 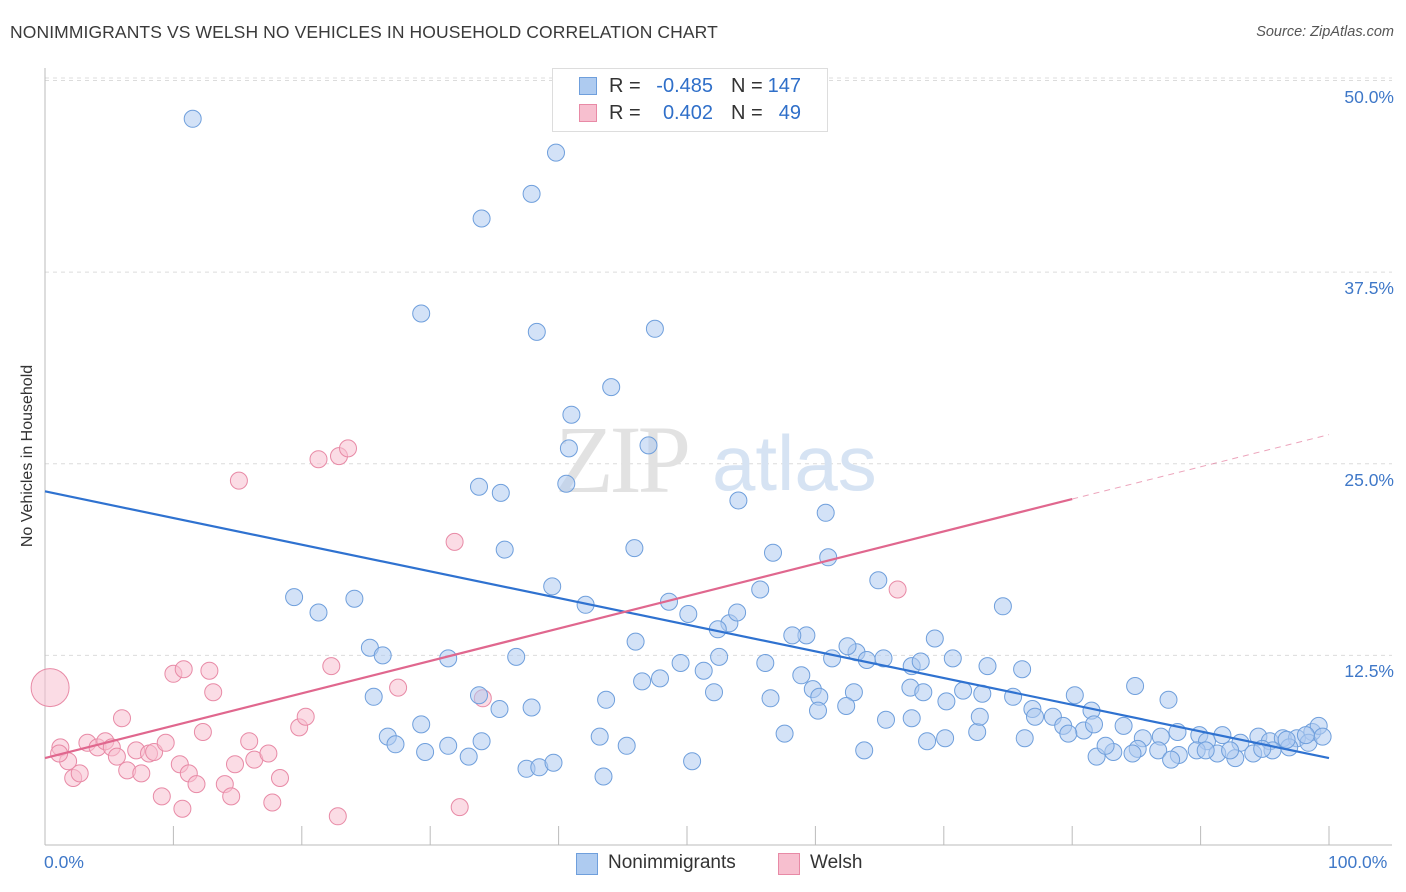 What do you see at coordinates (1358, 862) in the screenshot?
I see `x-tick-label-max: 100.0%` at bounding box center [1358, 862].